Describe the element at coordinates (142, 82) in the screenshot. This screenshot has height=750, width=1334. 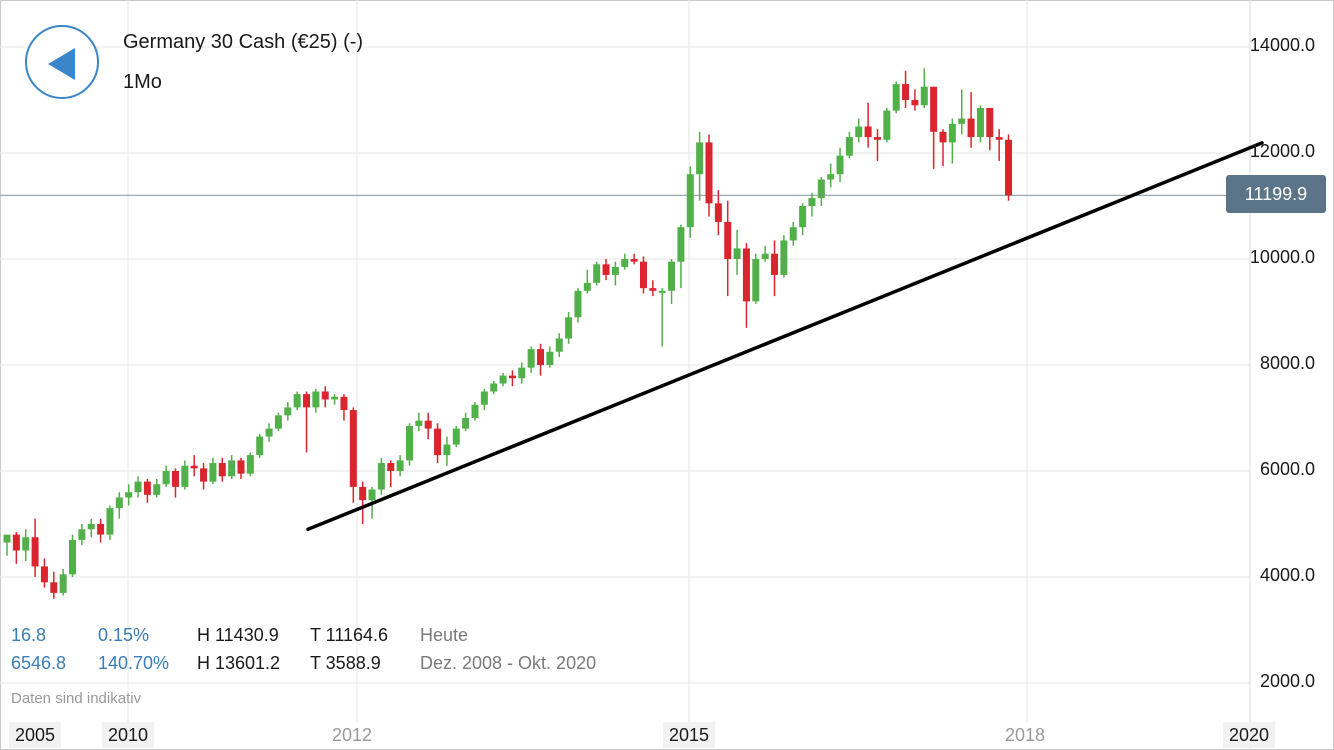
I see `period-selector: 1Mo` at that location.